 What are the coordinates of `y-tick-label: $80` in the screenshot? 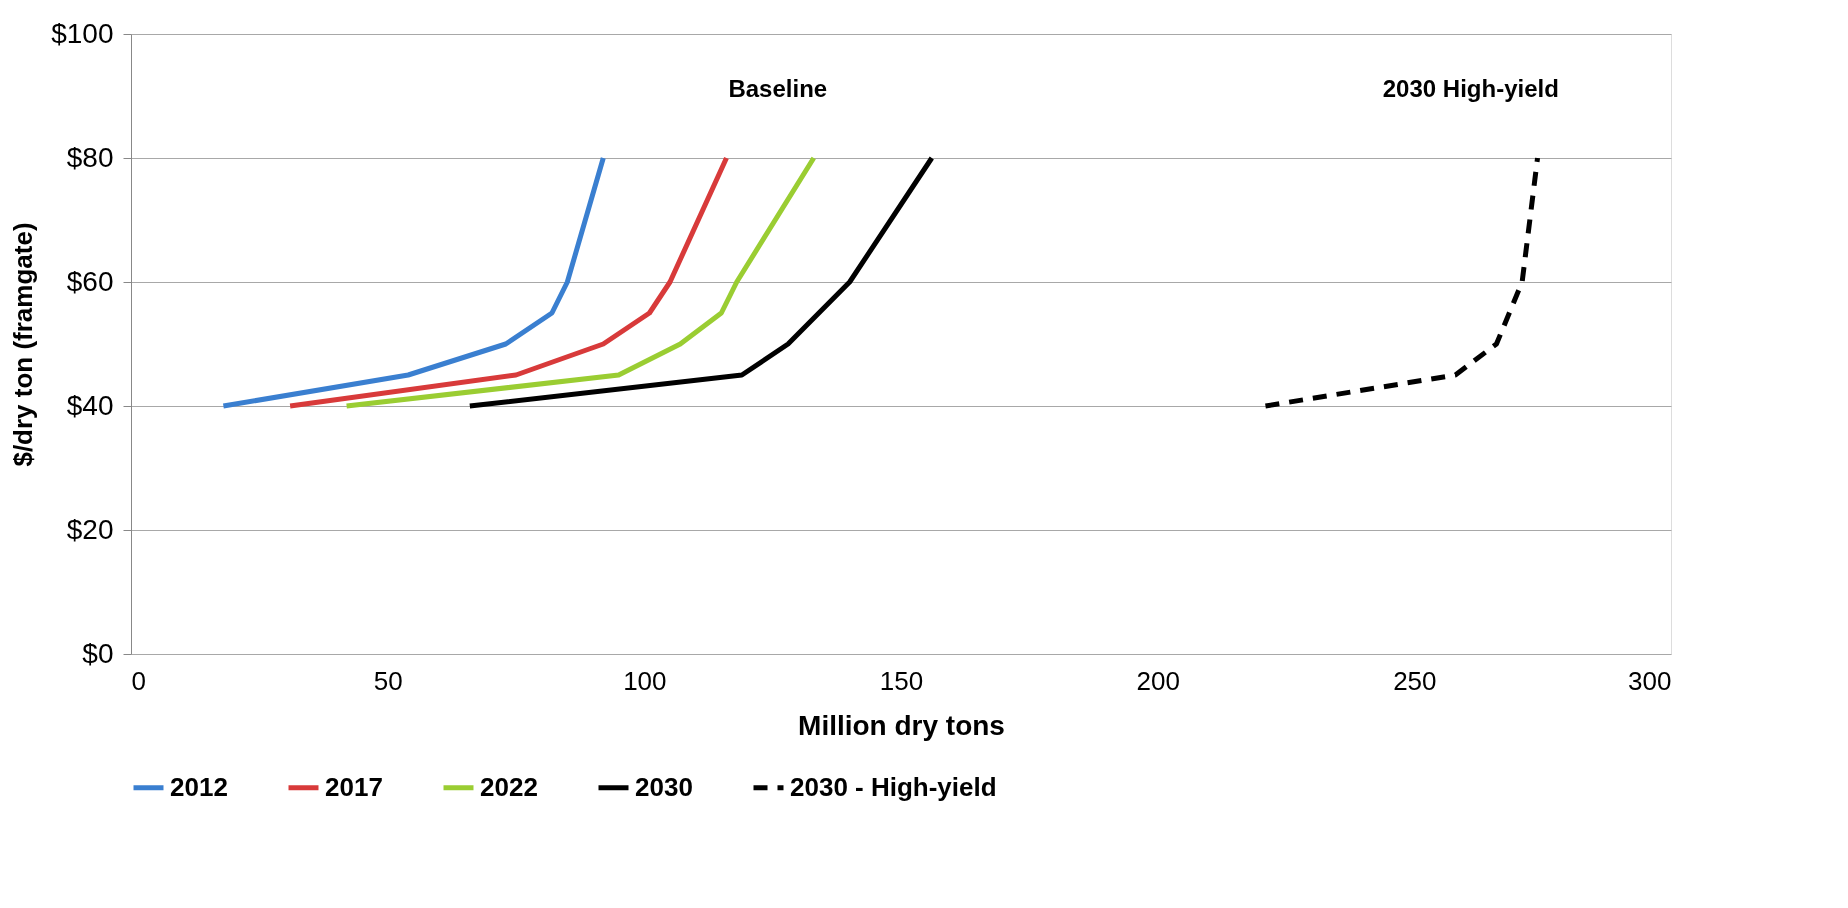 It's located at (90, 157).